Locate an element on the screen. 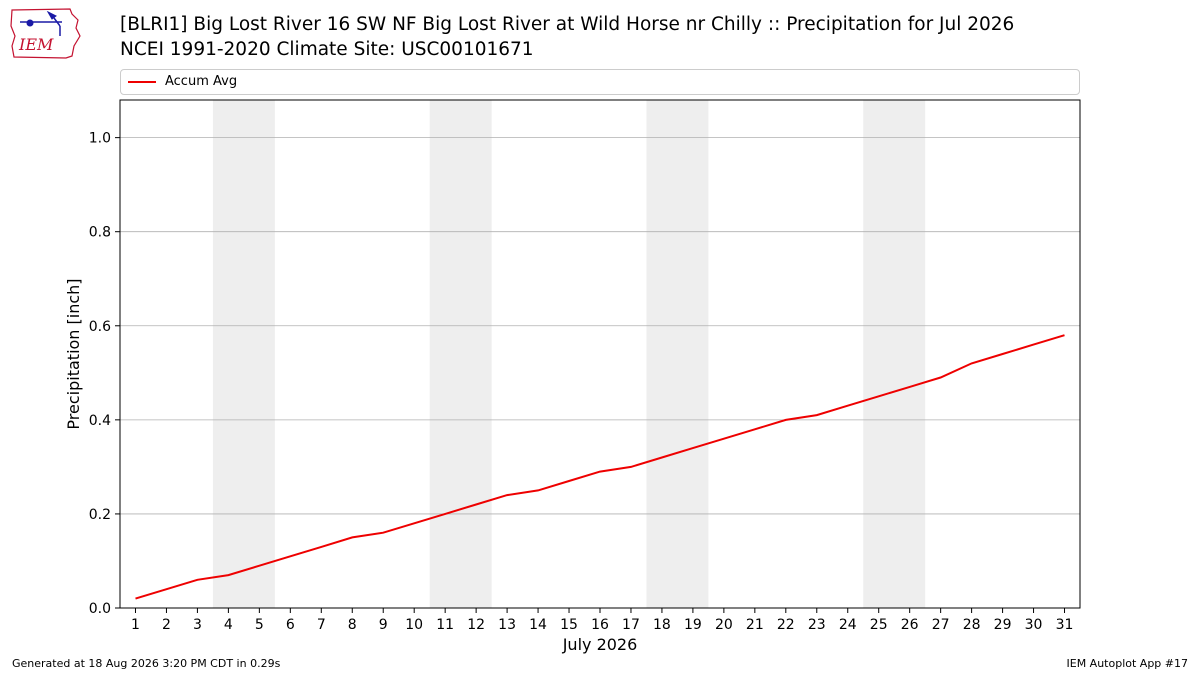 This screenshot has width=1200, height=675. y-tick-label-4: 0.8 is located at coordinates (100, 233).